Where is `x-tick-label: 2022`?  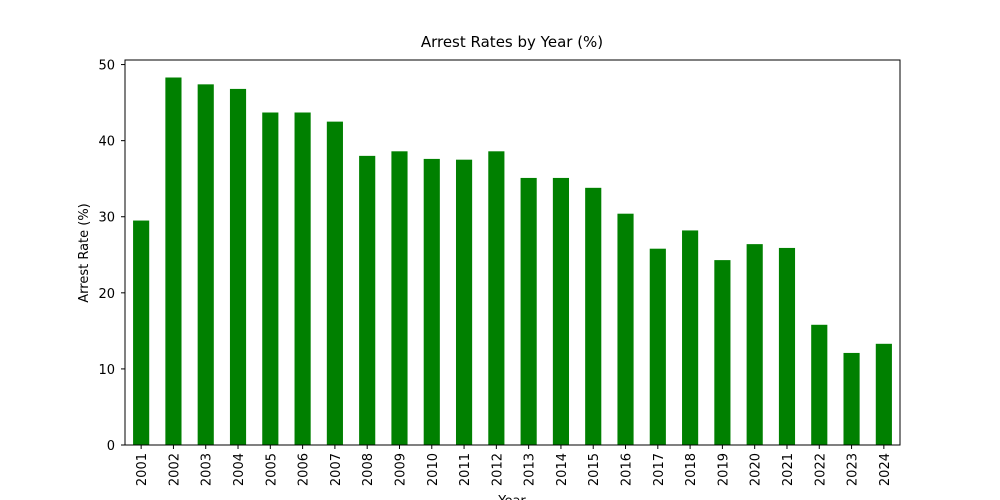
x-tick-label: 2022 is located at coordinates (820, 469).